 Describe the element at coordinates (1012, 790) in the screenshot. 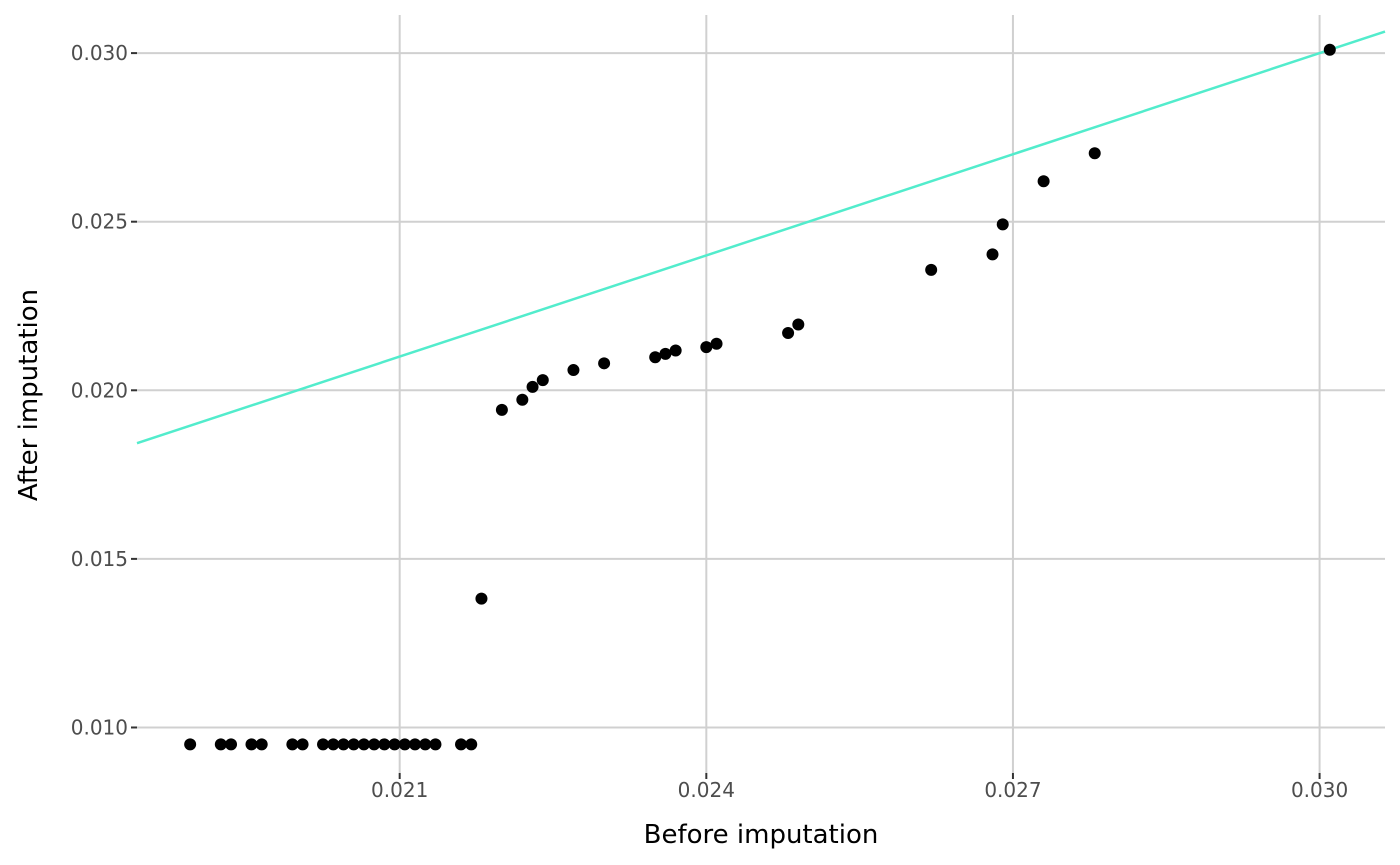

I see `x-tick-label: 0.027` at that location.